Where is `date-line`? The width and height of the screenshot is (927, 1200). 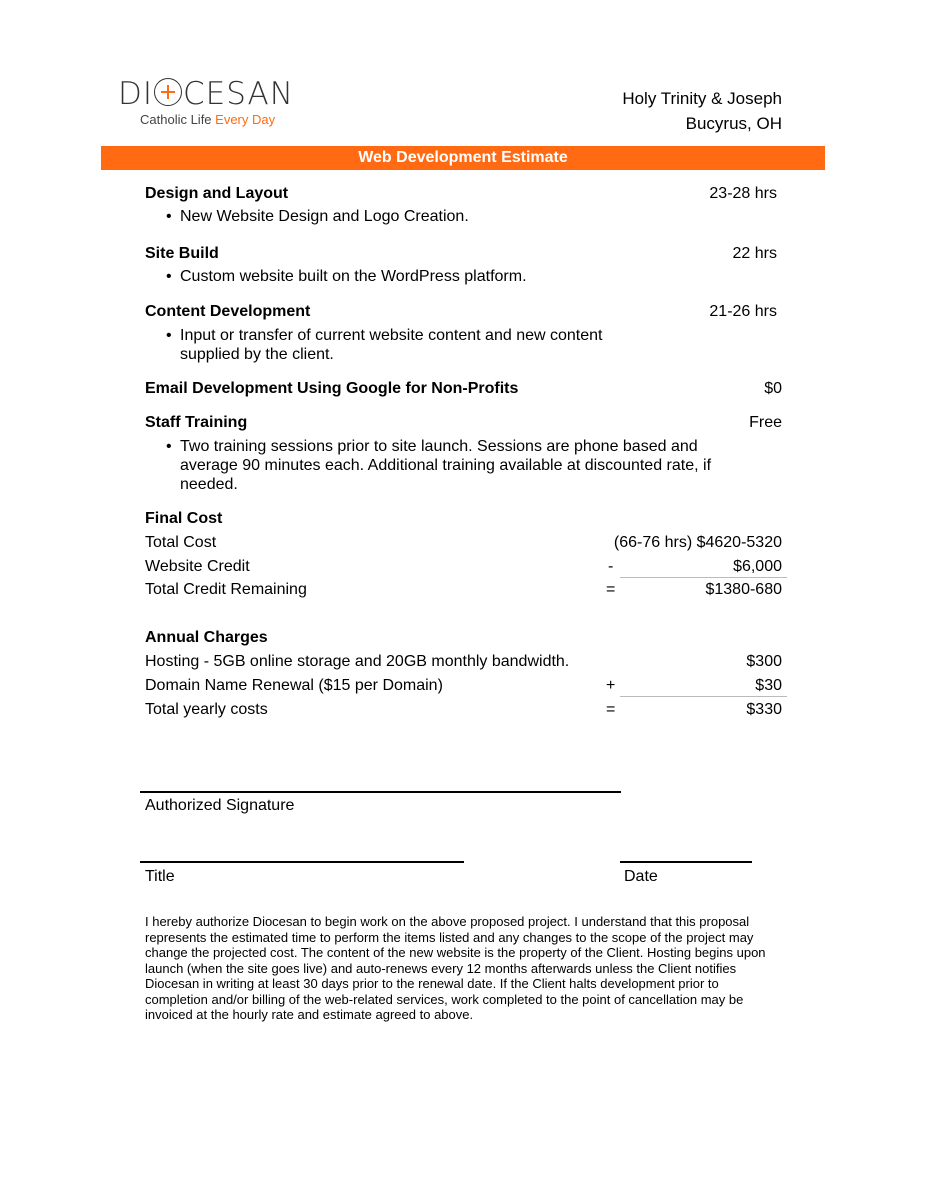 date-line is located at coordinates (686, 862).